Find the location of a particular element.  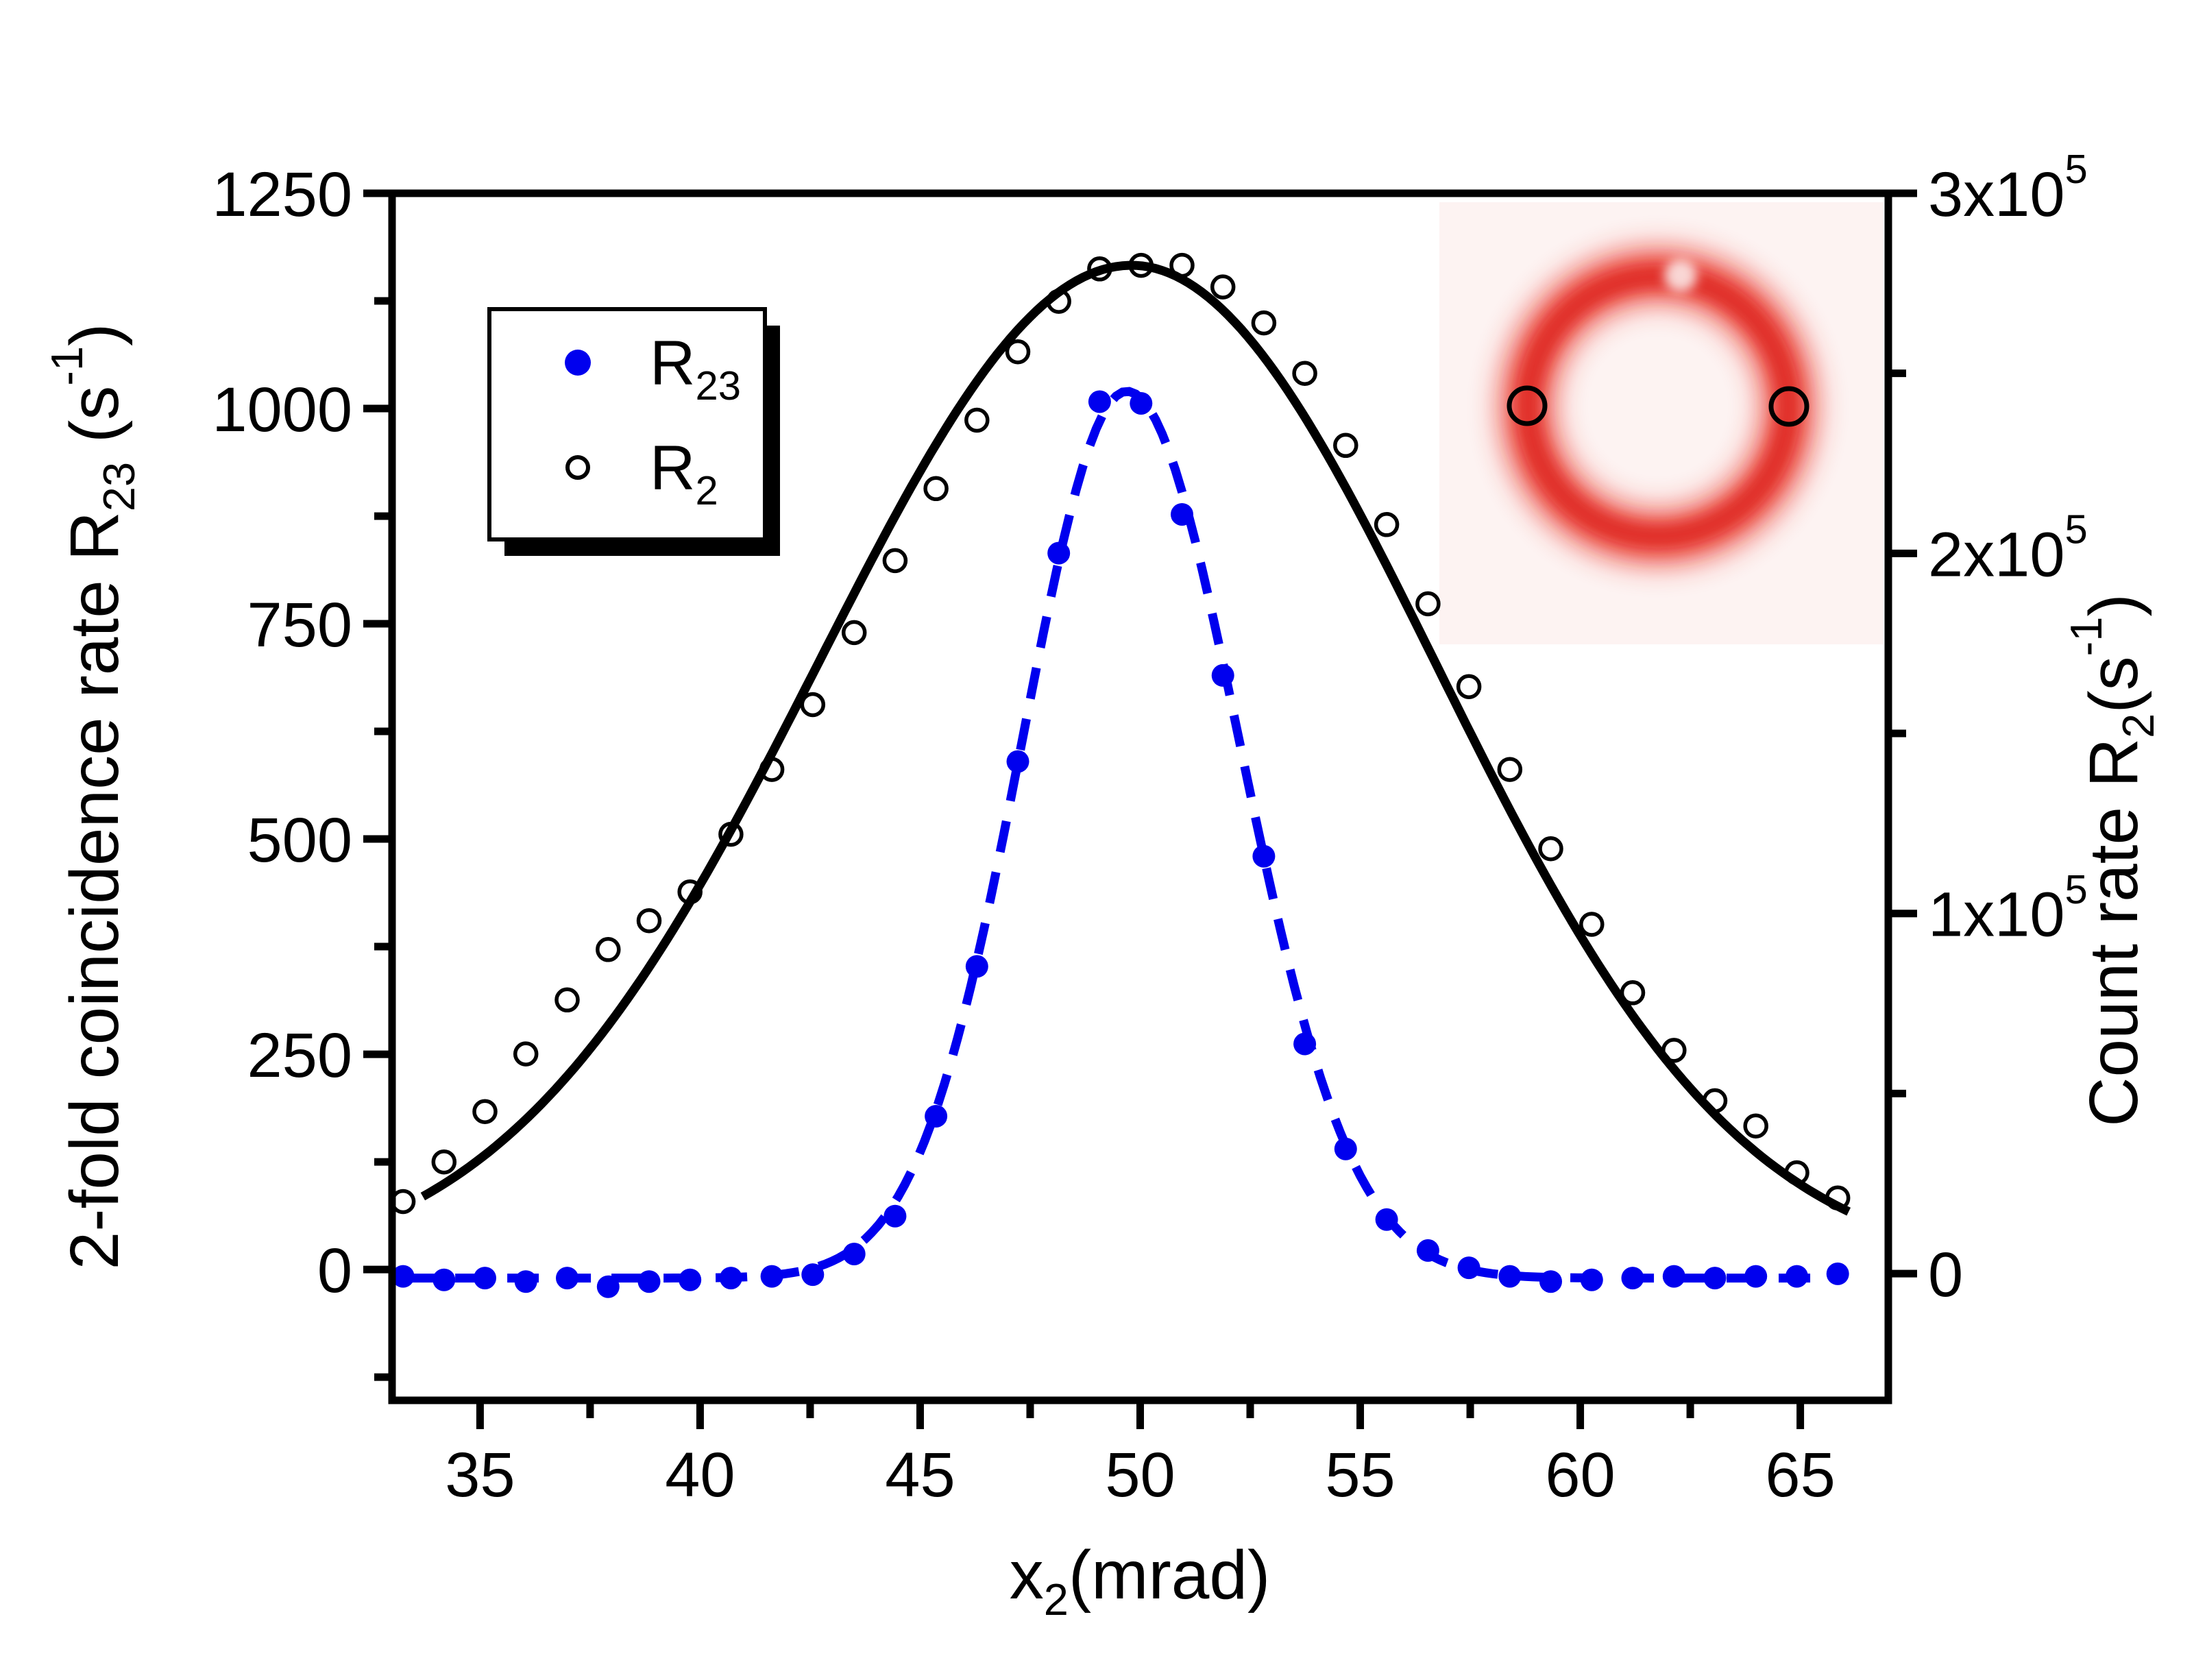

y-left-tick-label: 750 is located at coordinates (300, 625).